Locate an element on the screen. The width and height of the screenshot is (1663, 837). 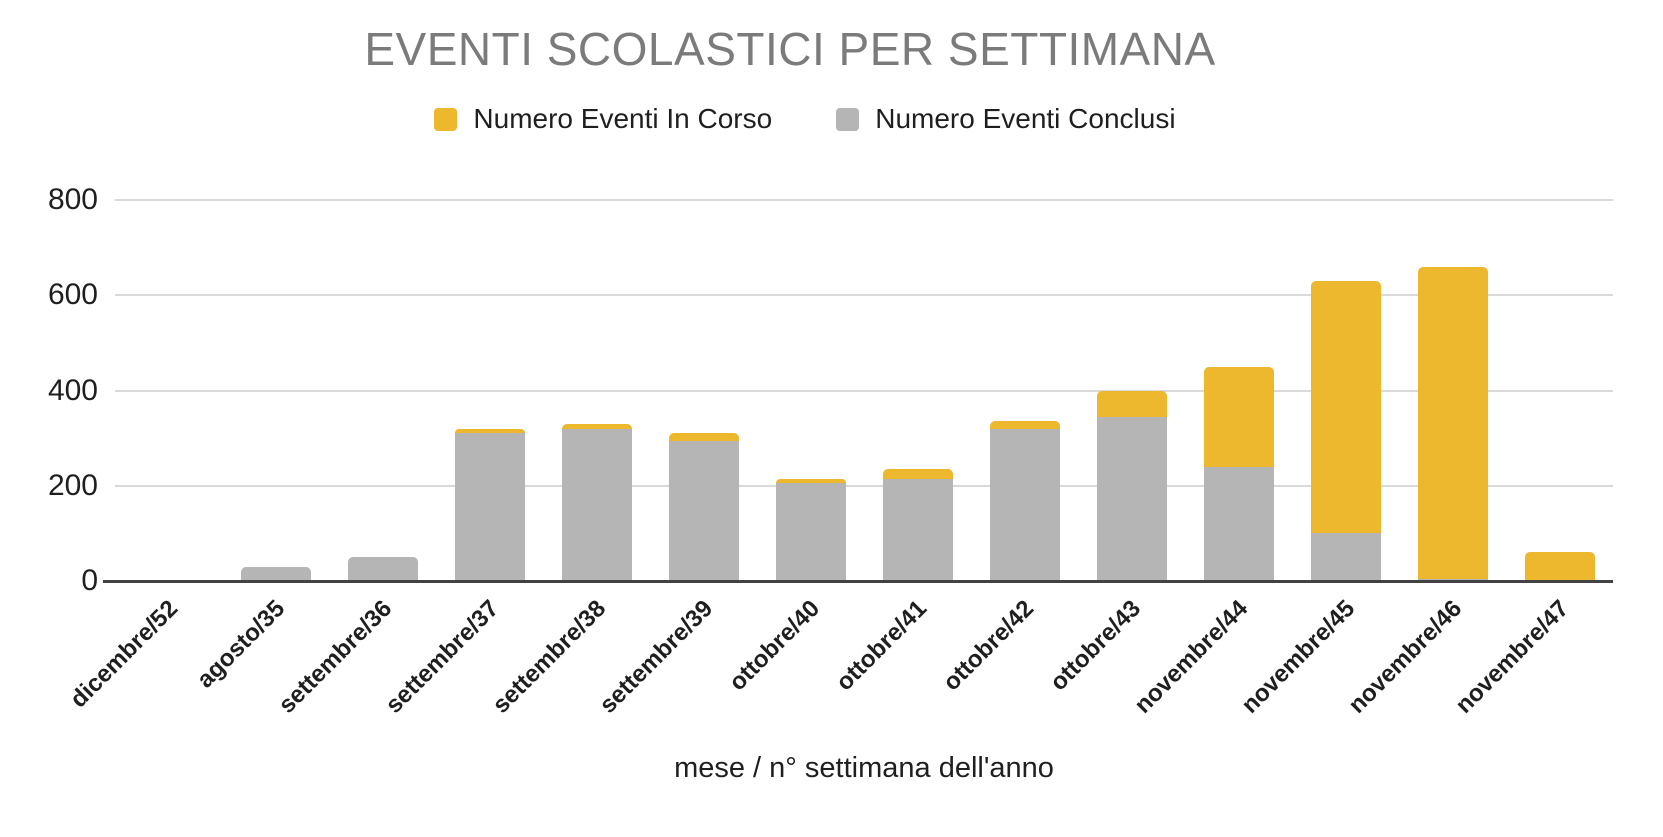
y-tick-label: 400 is located at coordinates (72, 390).